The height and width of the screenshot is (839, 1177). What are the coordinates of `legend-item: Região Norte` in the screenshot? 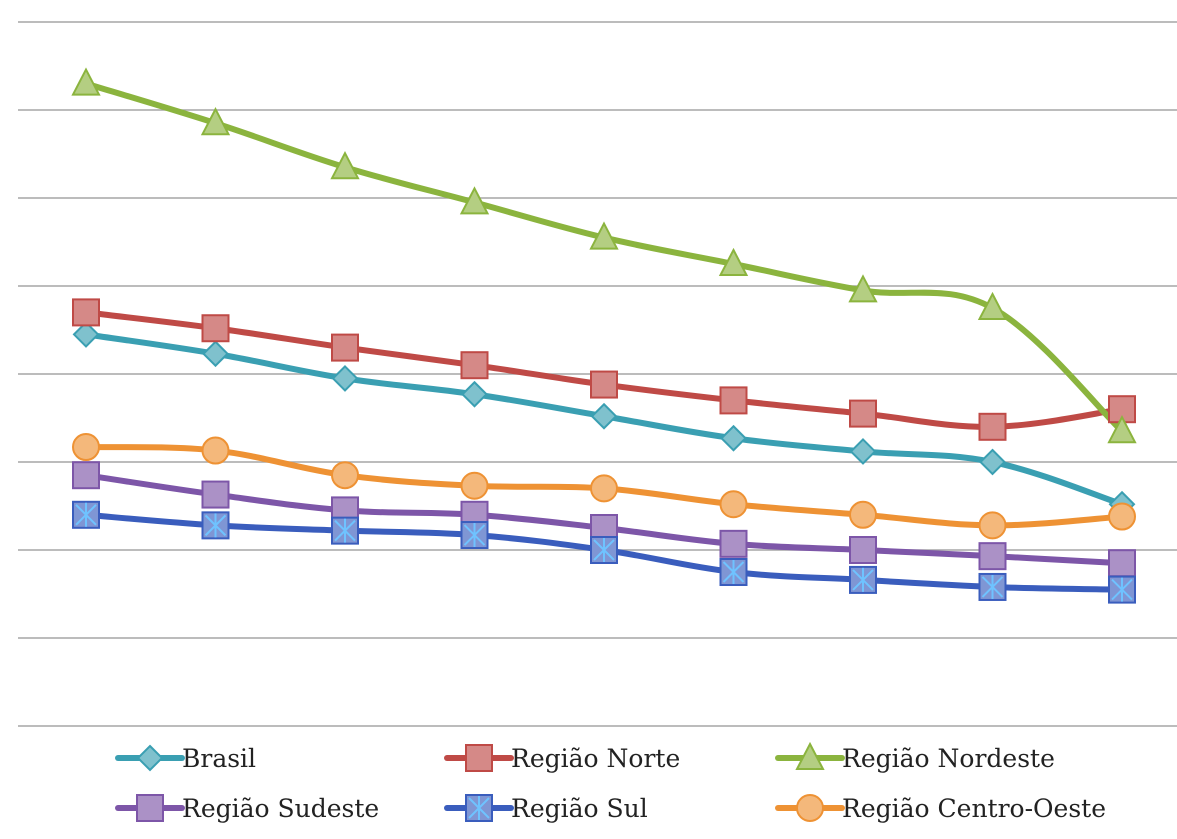 It's located at (562, 758).